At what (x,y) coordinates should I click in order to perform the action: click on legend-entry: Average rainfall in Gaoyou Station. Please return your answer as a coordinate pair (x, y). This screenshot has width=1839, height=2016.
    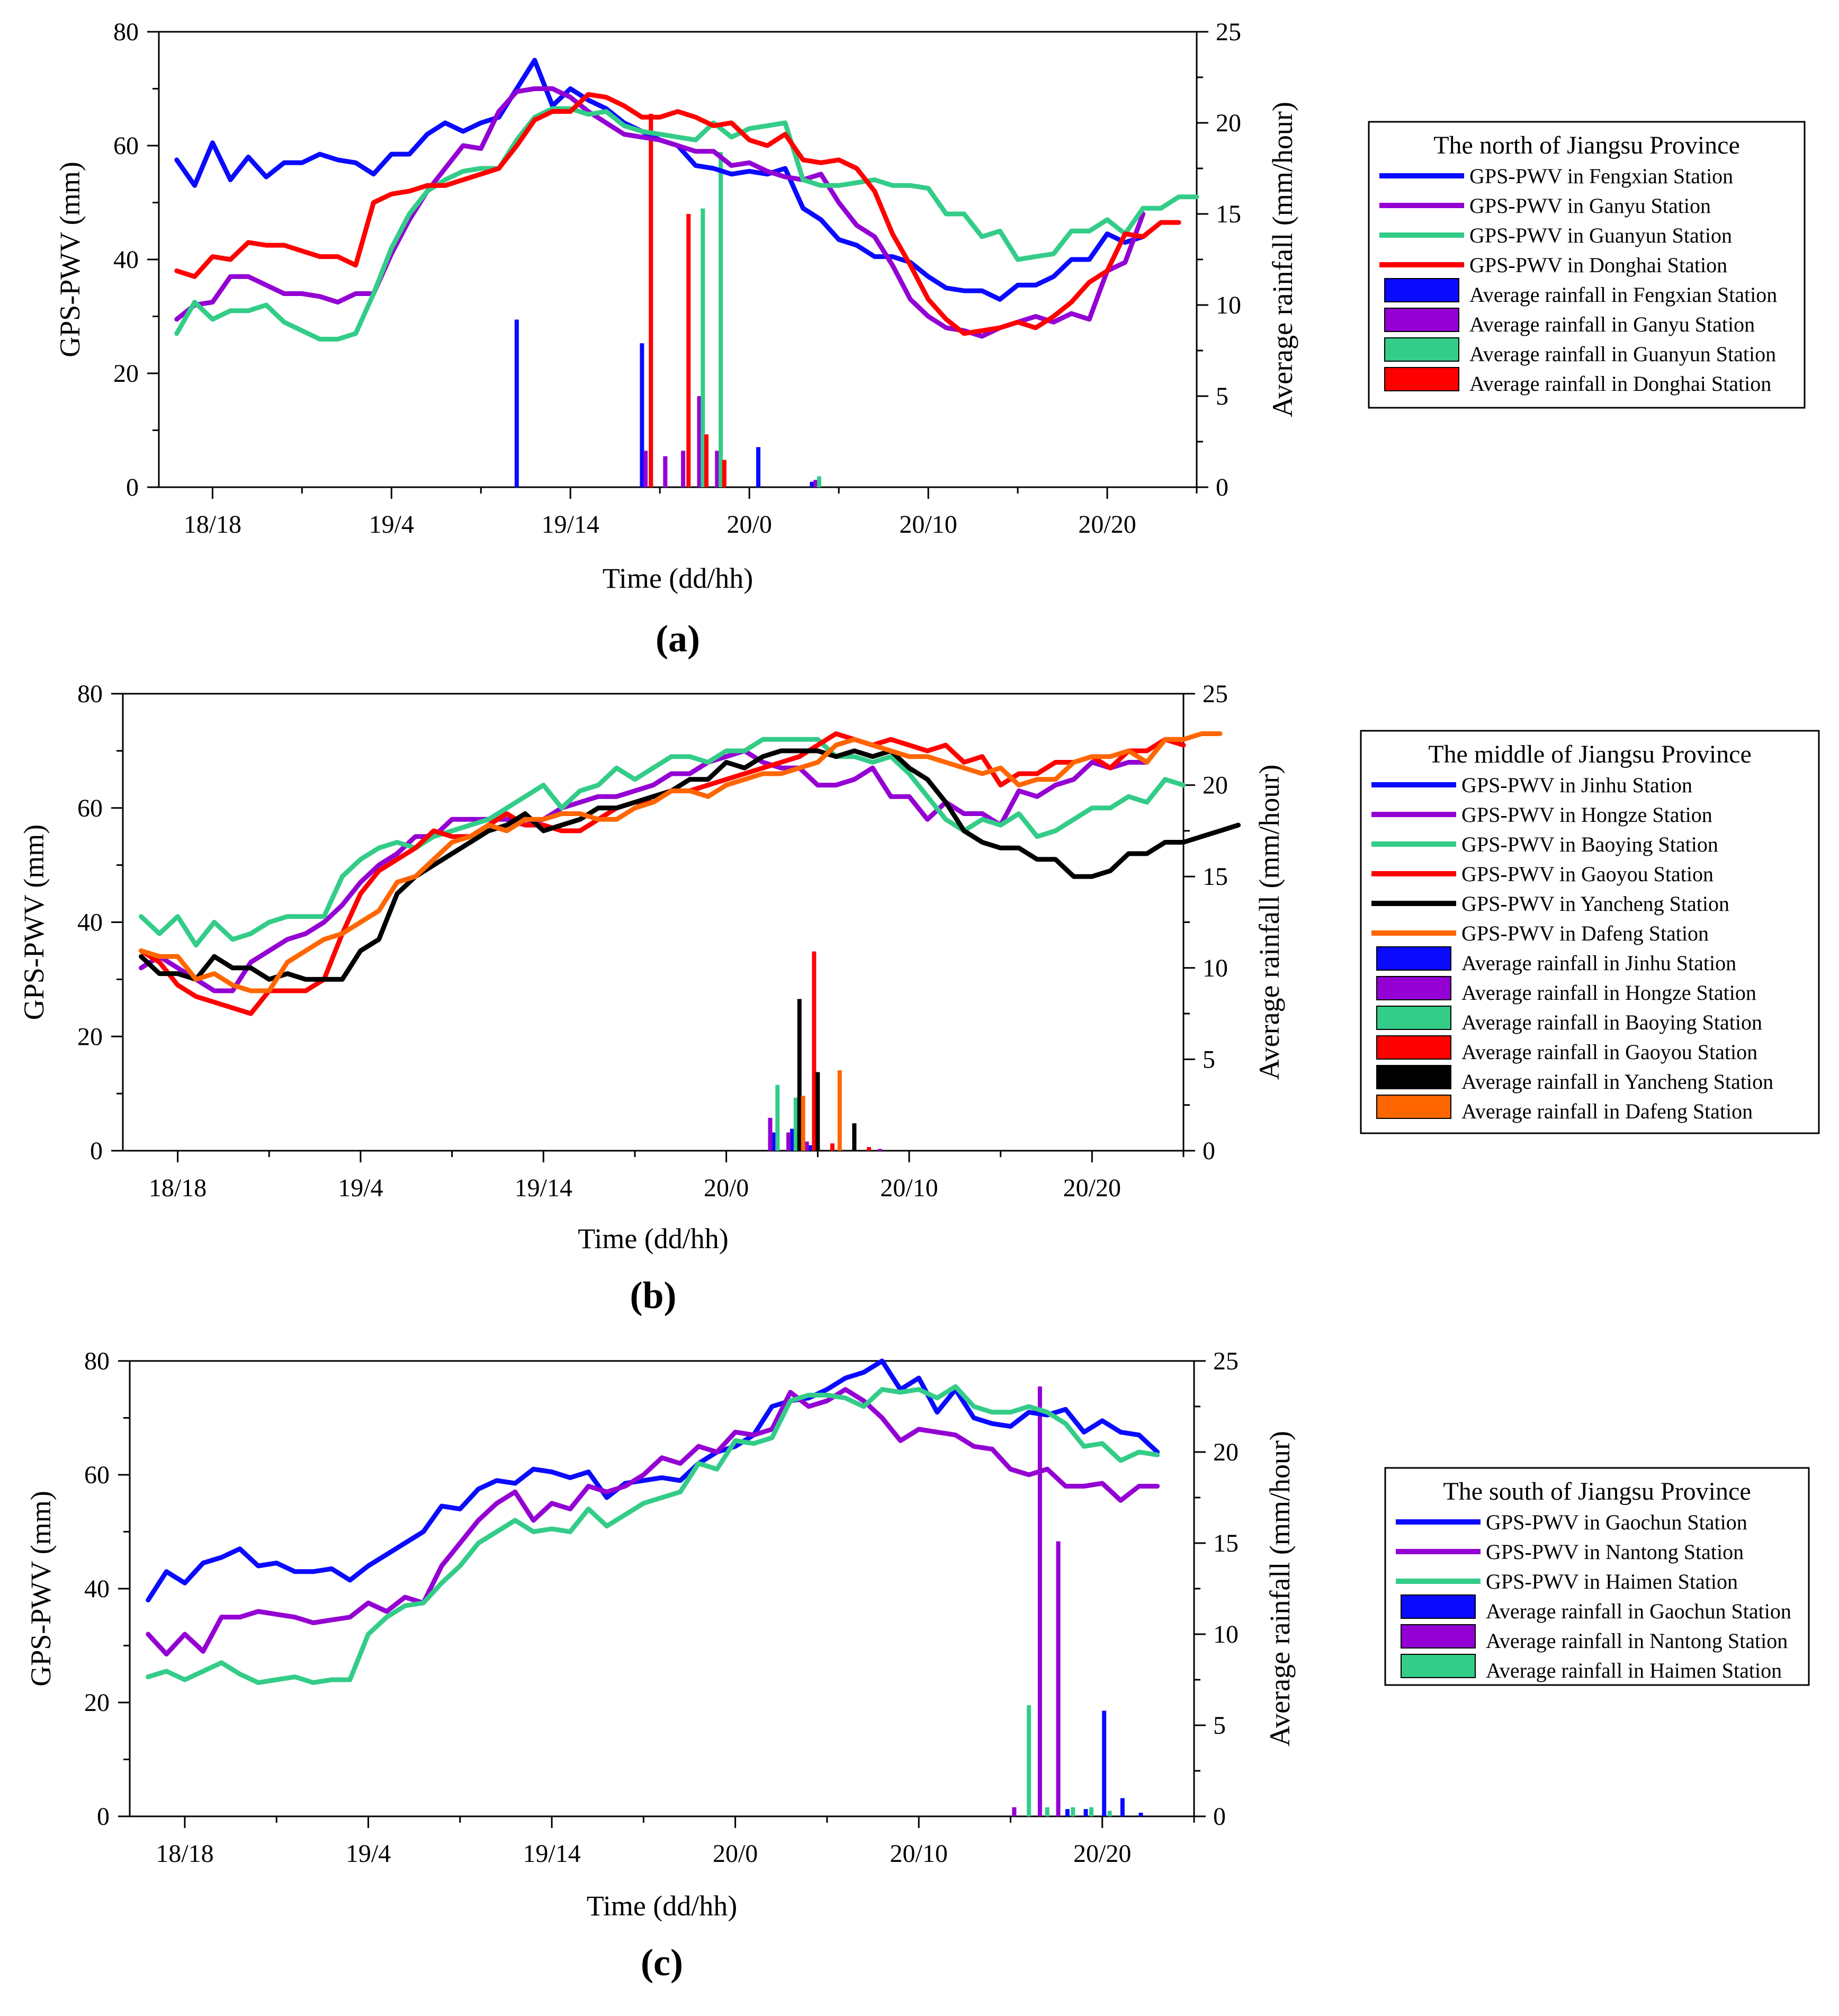
    Looking at the image, I should click on (1609, 1052).